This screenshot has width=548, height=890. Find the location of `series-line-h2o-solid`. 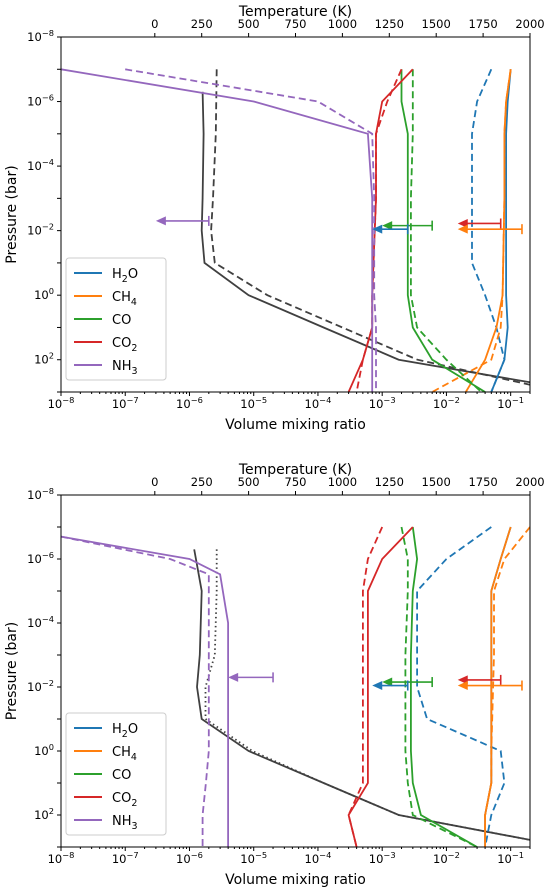

series-line-h2o-solid is located at coordinates (501, 230).